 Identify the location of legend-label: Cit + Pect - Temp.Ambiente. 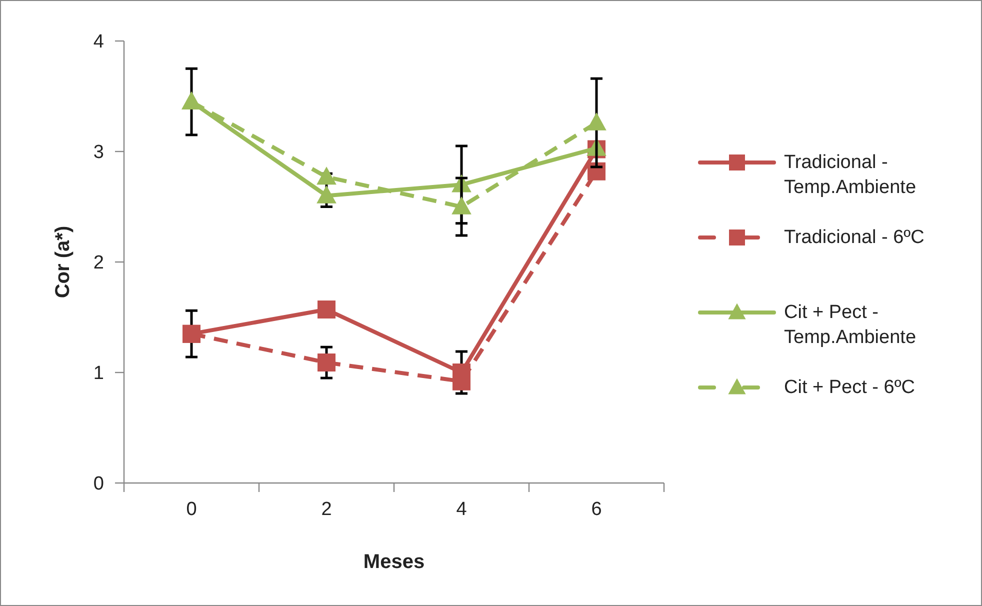
(850, 325).